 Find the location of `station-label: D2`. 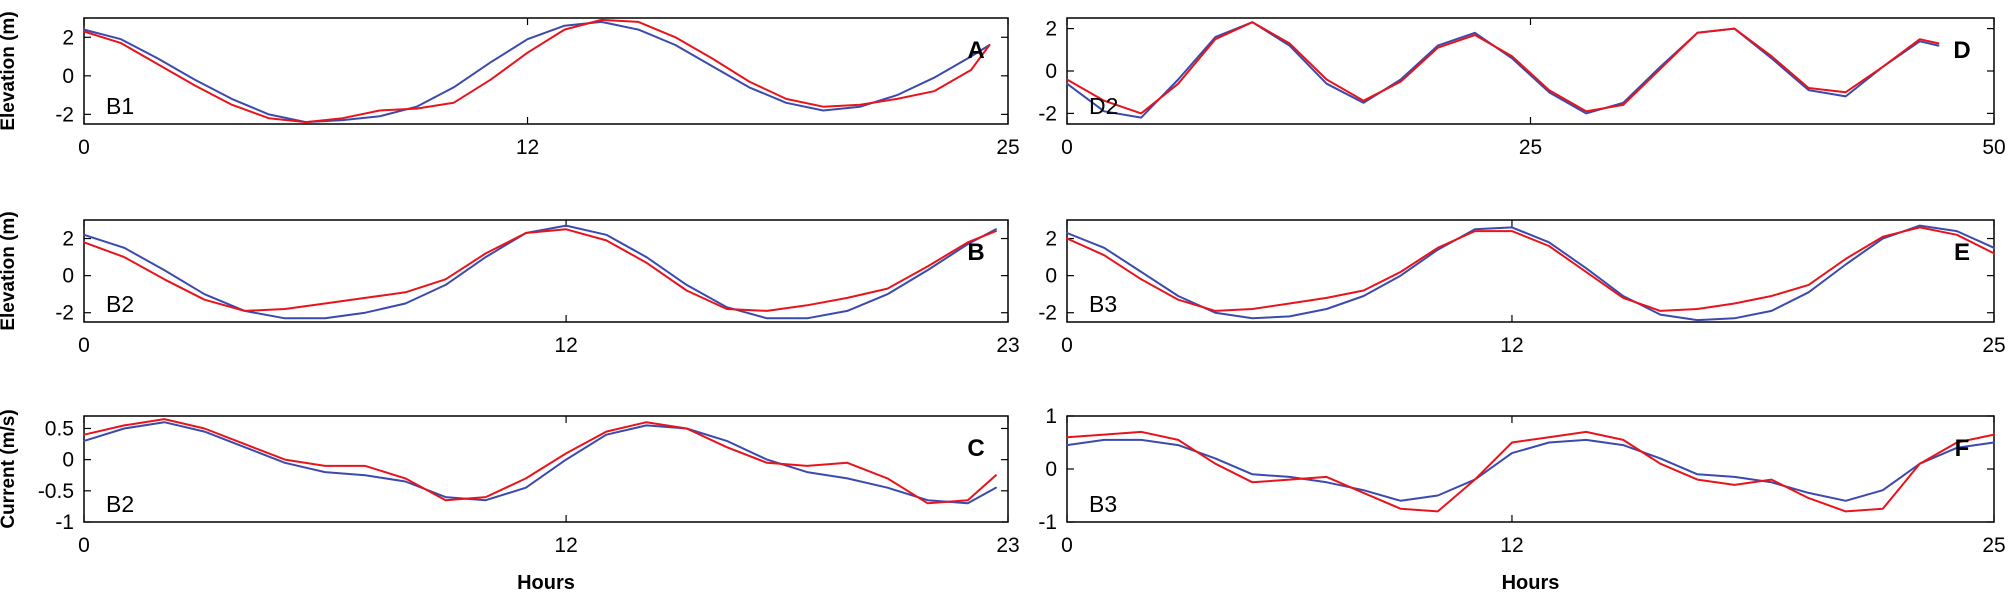

station-label: D2 is located at coordinates (1103, 106).